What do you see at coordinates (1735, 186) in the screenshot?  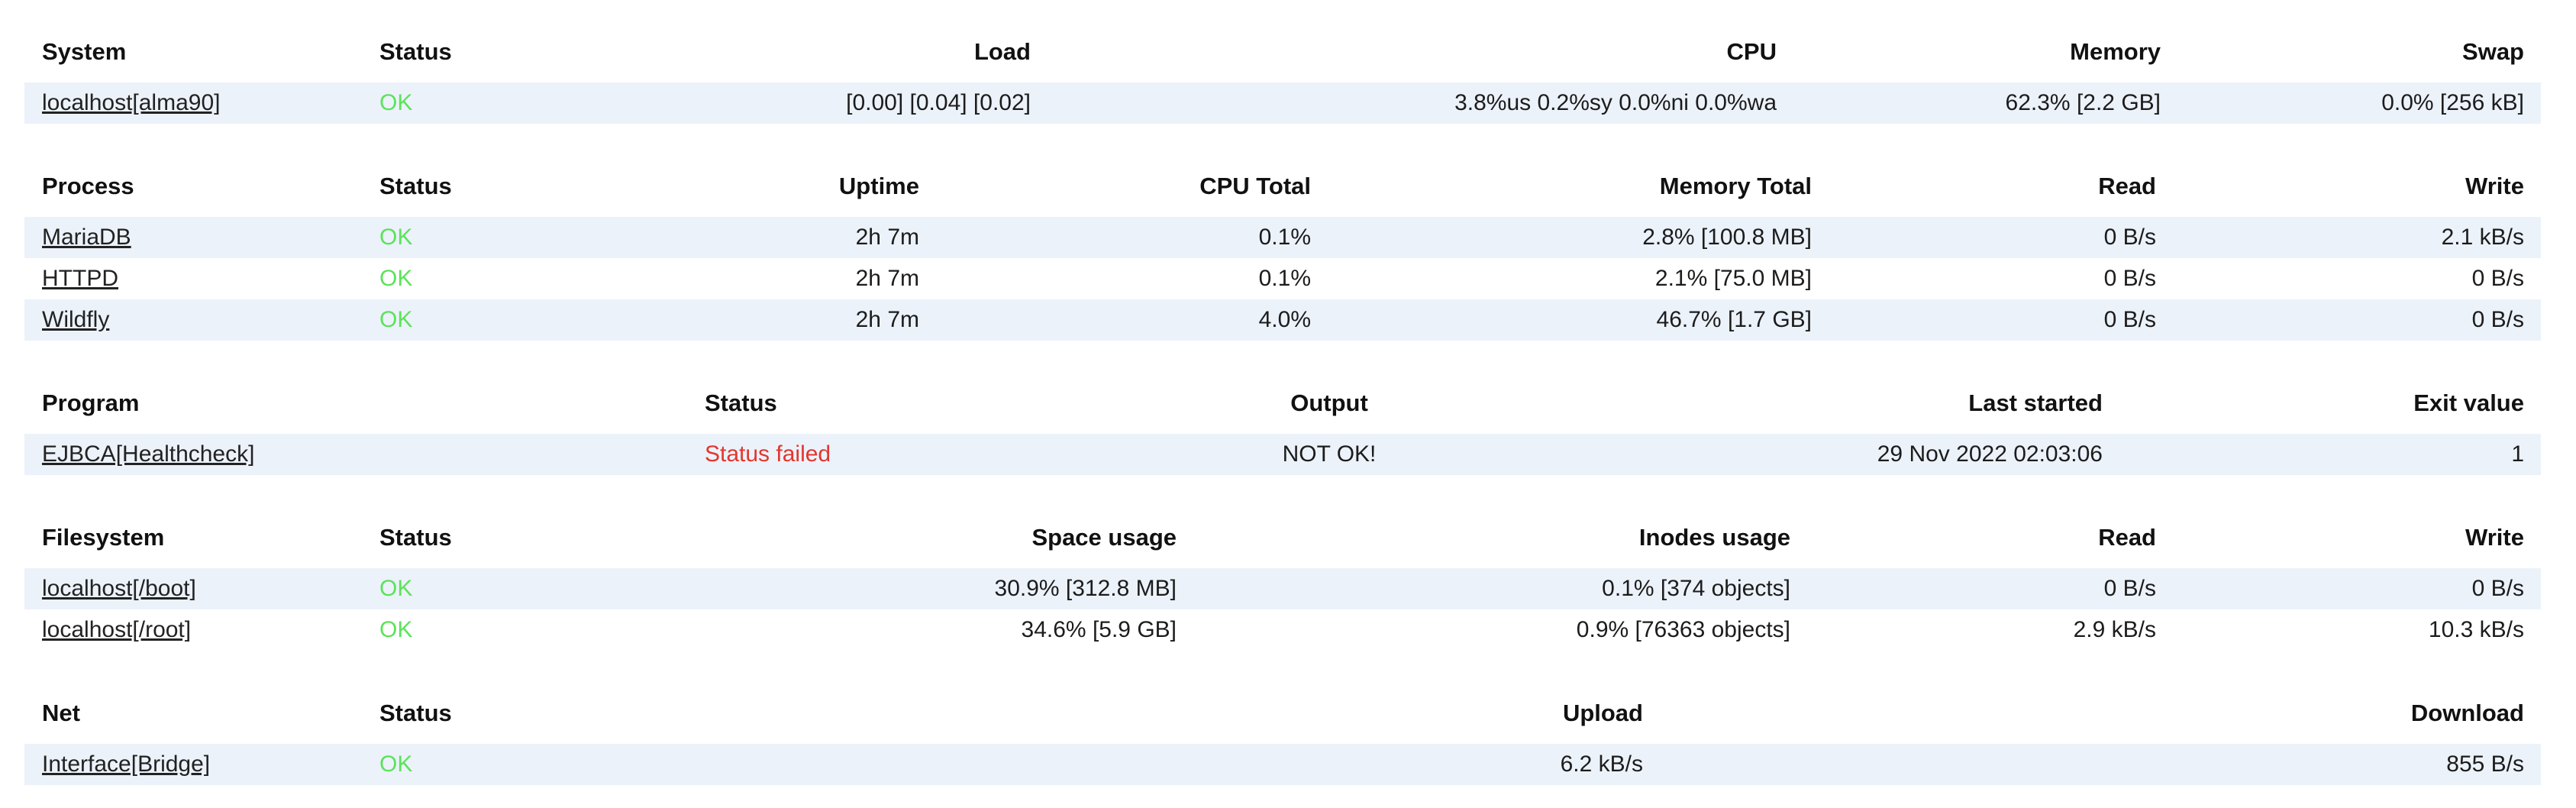 I see `column-header-memory-total: Memory Total` at bounding box center [1735, 186].